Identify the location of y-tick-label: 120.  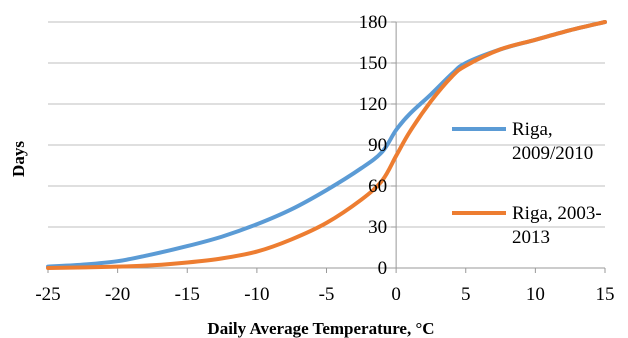
(373, 104).